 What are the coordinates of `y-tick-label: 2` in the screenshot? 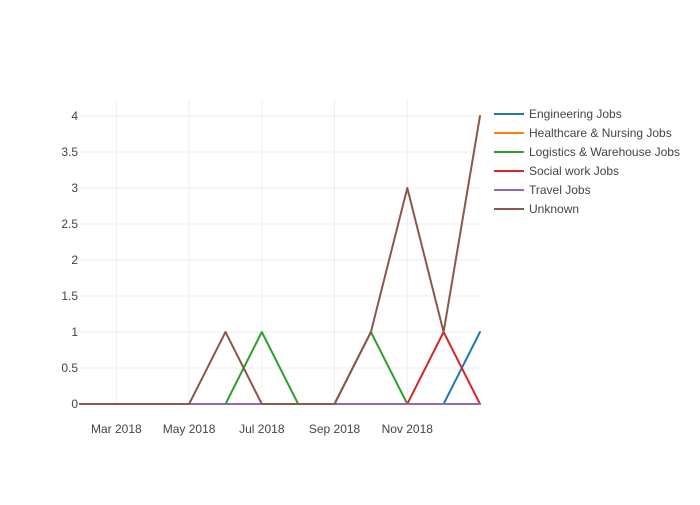 It's located at (74, 260).